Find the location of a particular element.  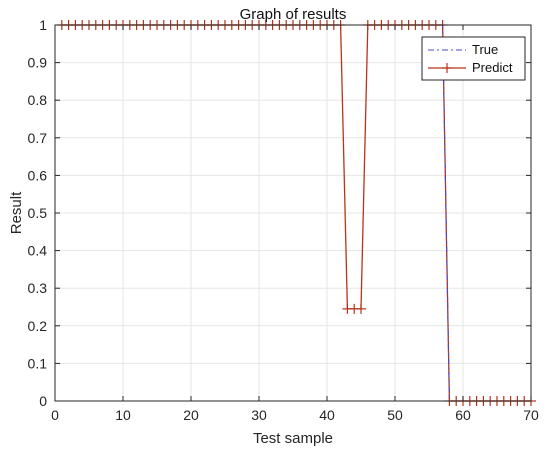

x-tick-label: 0 is located at coordinates (55, 415).